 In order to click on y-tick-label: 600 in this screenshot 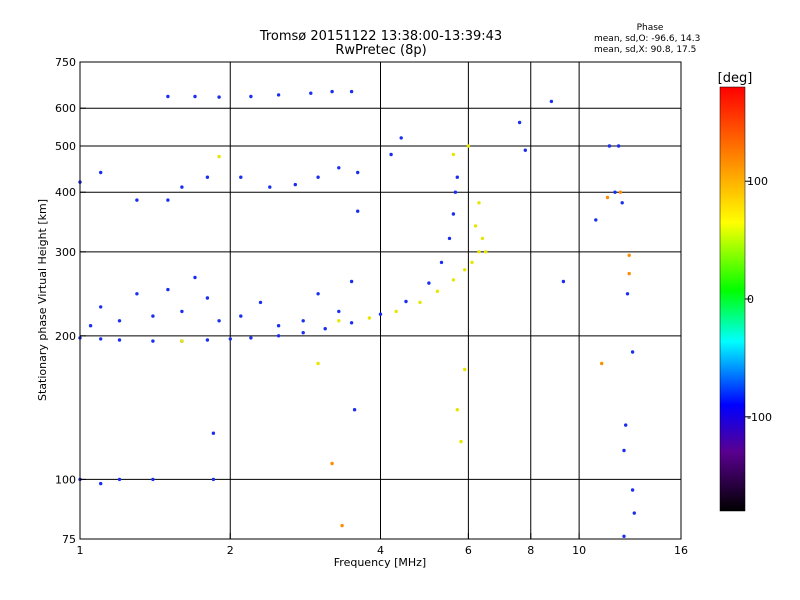, I will do `click(65, 108)`.